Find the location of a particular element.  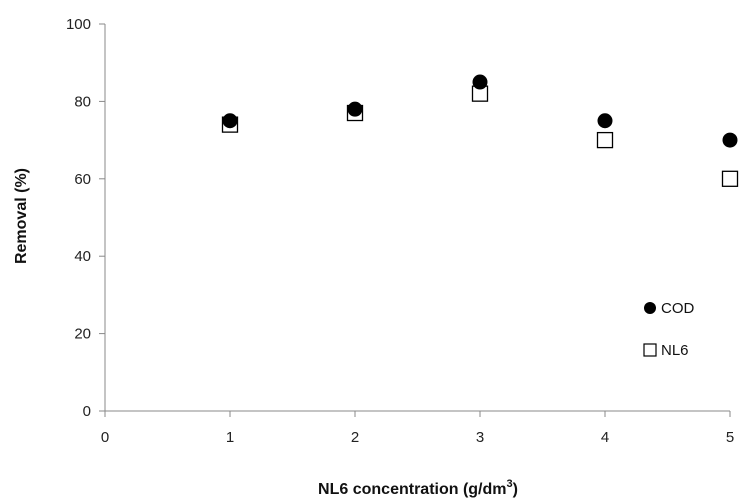

x-axis-title: NL6 concentration (g/dm3) is located at coordinates (418, 488).